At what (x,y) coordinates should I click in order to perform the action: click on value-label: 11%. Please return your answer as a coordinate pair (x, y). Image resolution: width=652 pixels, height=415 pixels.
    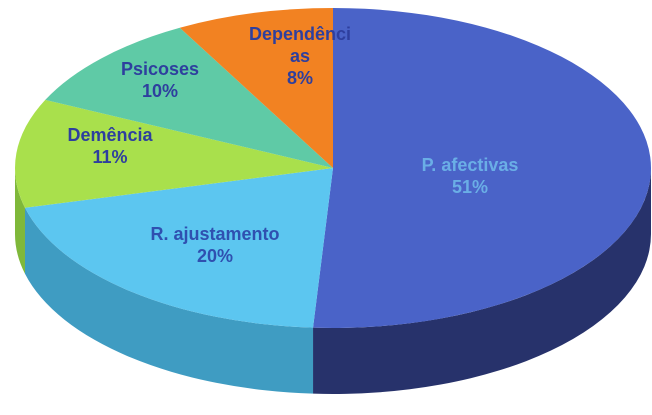
    Looking at the image, I should click on (110, 157).